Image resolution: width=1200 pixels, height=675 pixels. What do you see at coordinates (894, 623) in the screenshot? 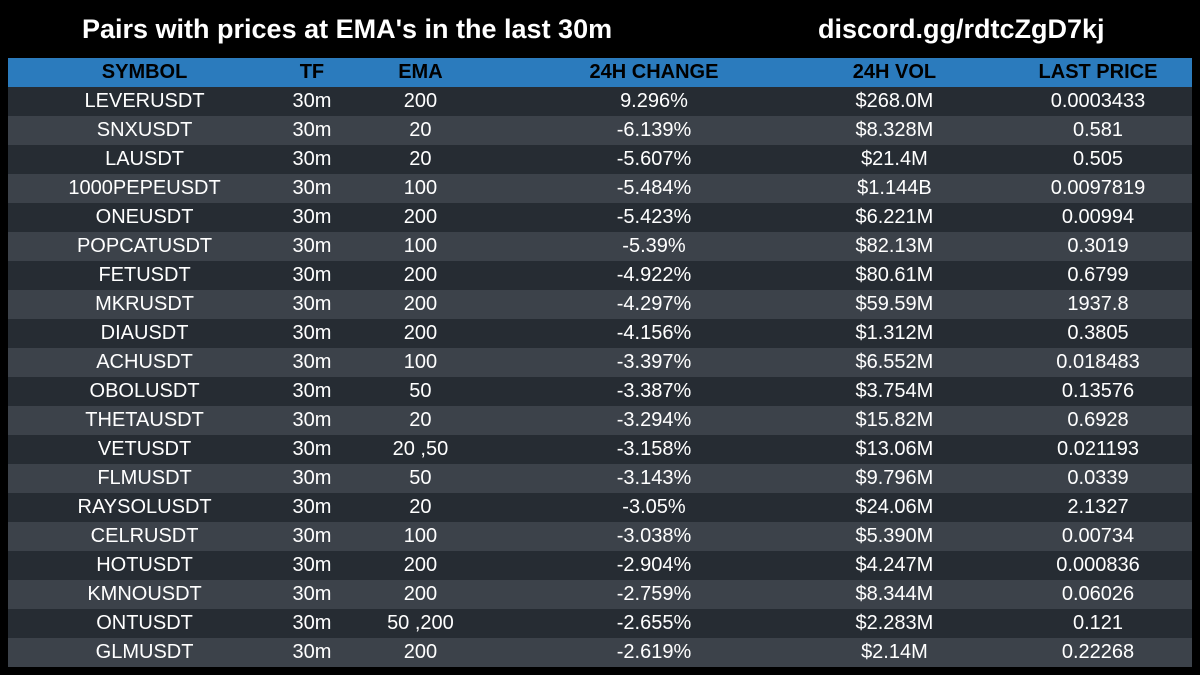
I see `cell-24h-vol: $2.283M` at bounding box center [894, 623].